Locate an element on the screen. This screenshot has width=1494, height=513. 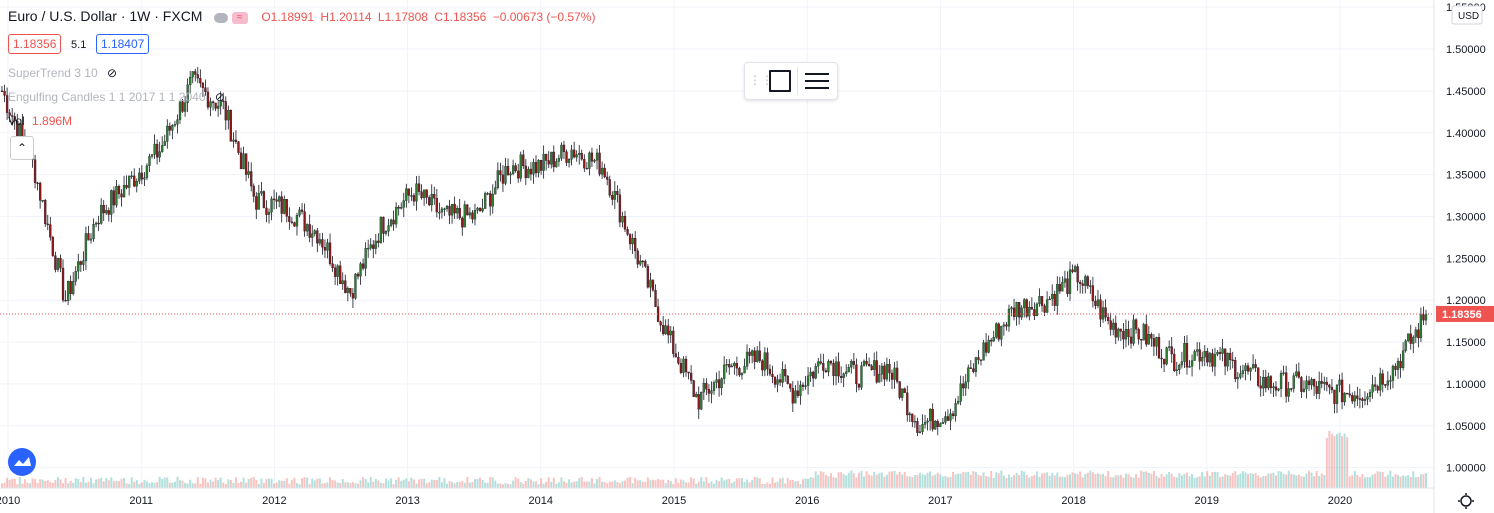
indicator-engulfing: Engulfing Candles 1 1 2017 1 1 2040 ⊘ is located at coordinates (116, 97).